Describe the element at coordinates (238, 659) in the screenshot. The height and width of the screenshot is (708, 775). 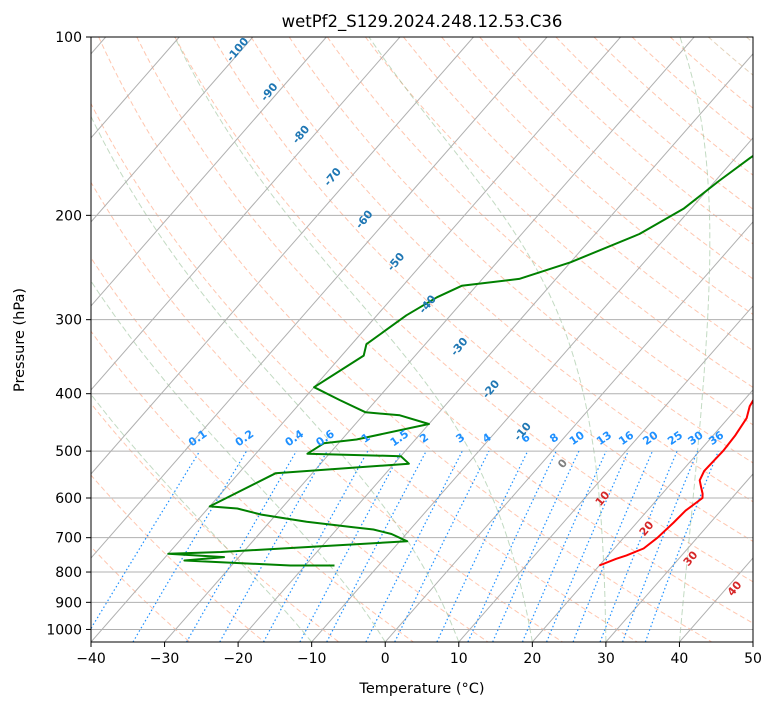
I see `x-tick-label: −20` at that location.